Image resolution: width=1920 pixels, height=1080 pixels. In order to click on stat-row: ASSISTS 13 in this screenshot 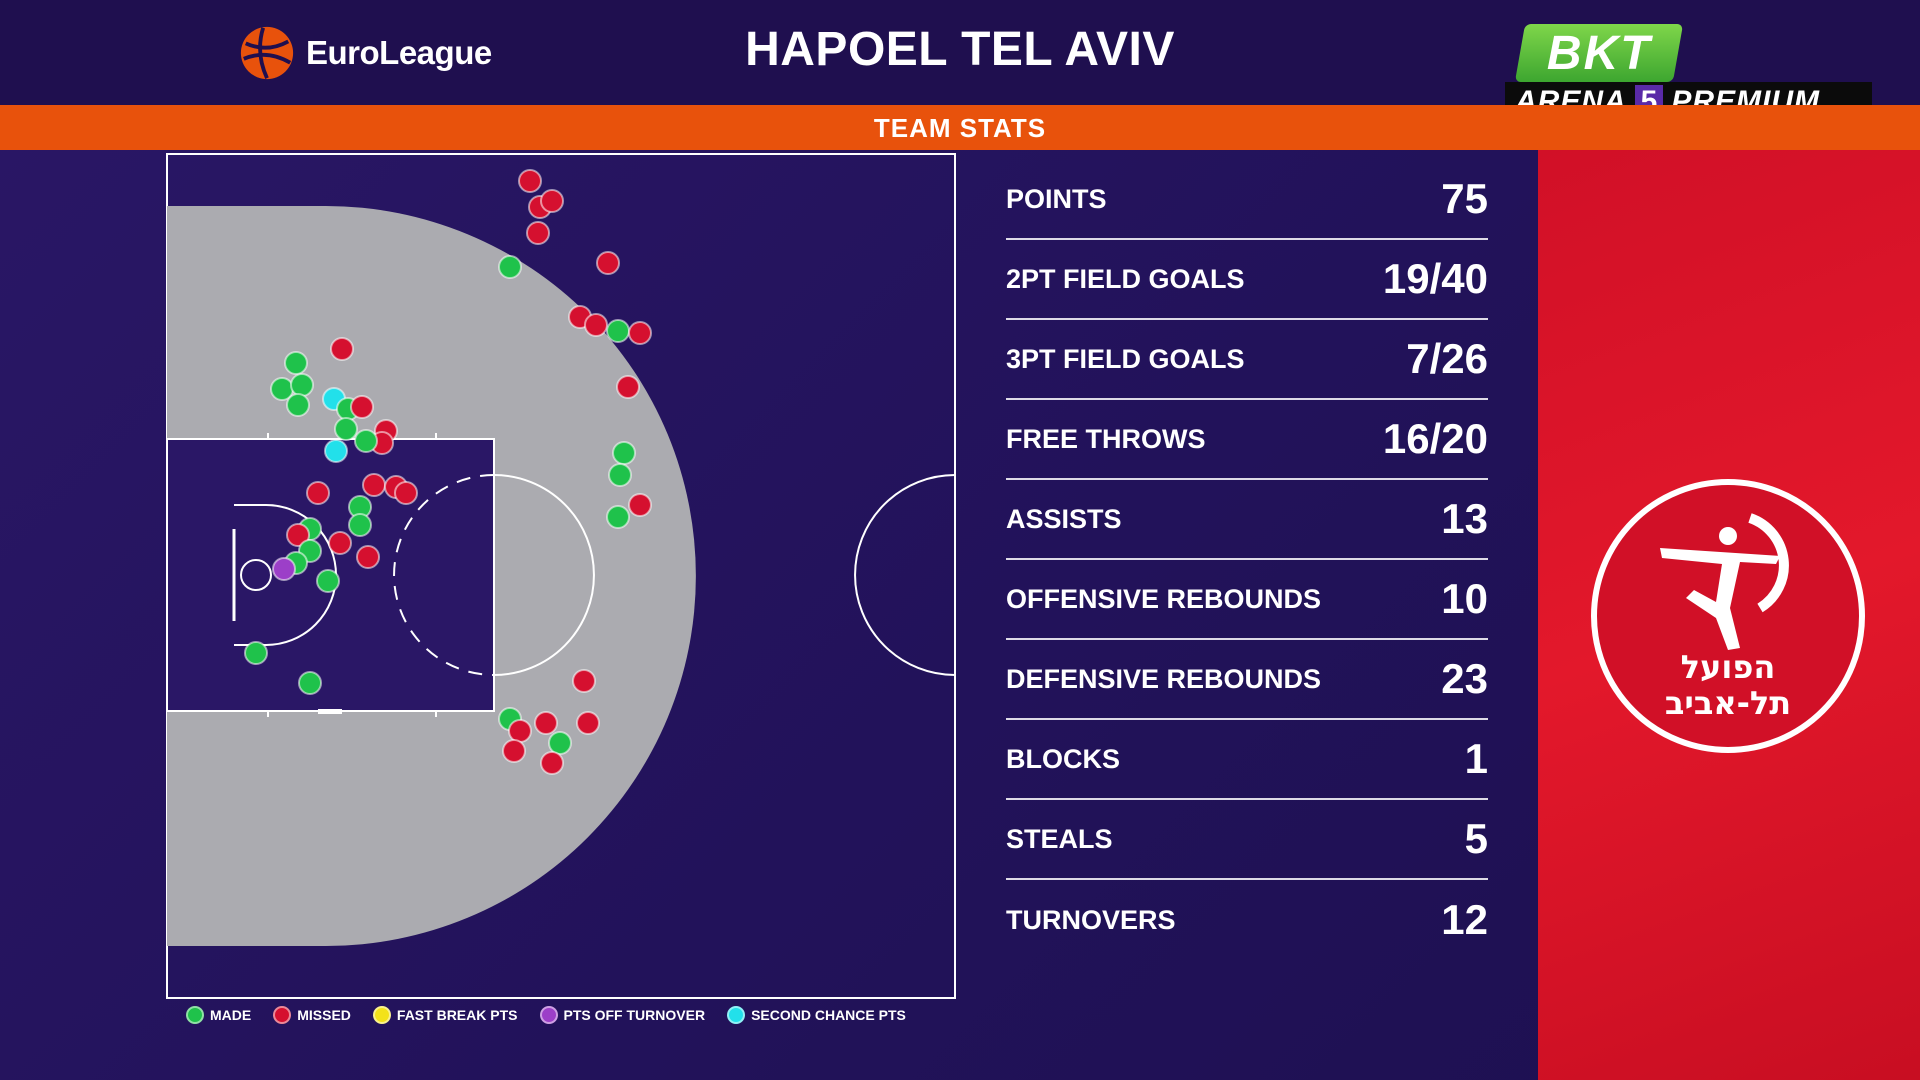, I will do `click(1247, 520)`.